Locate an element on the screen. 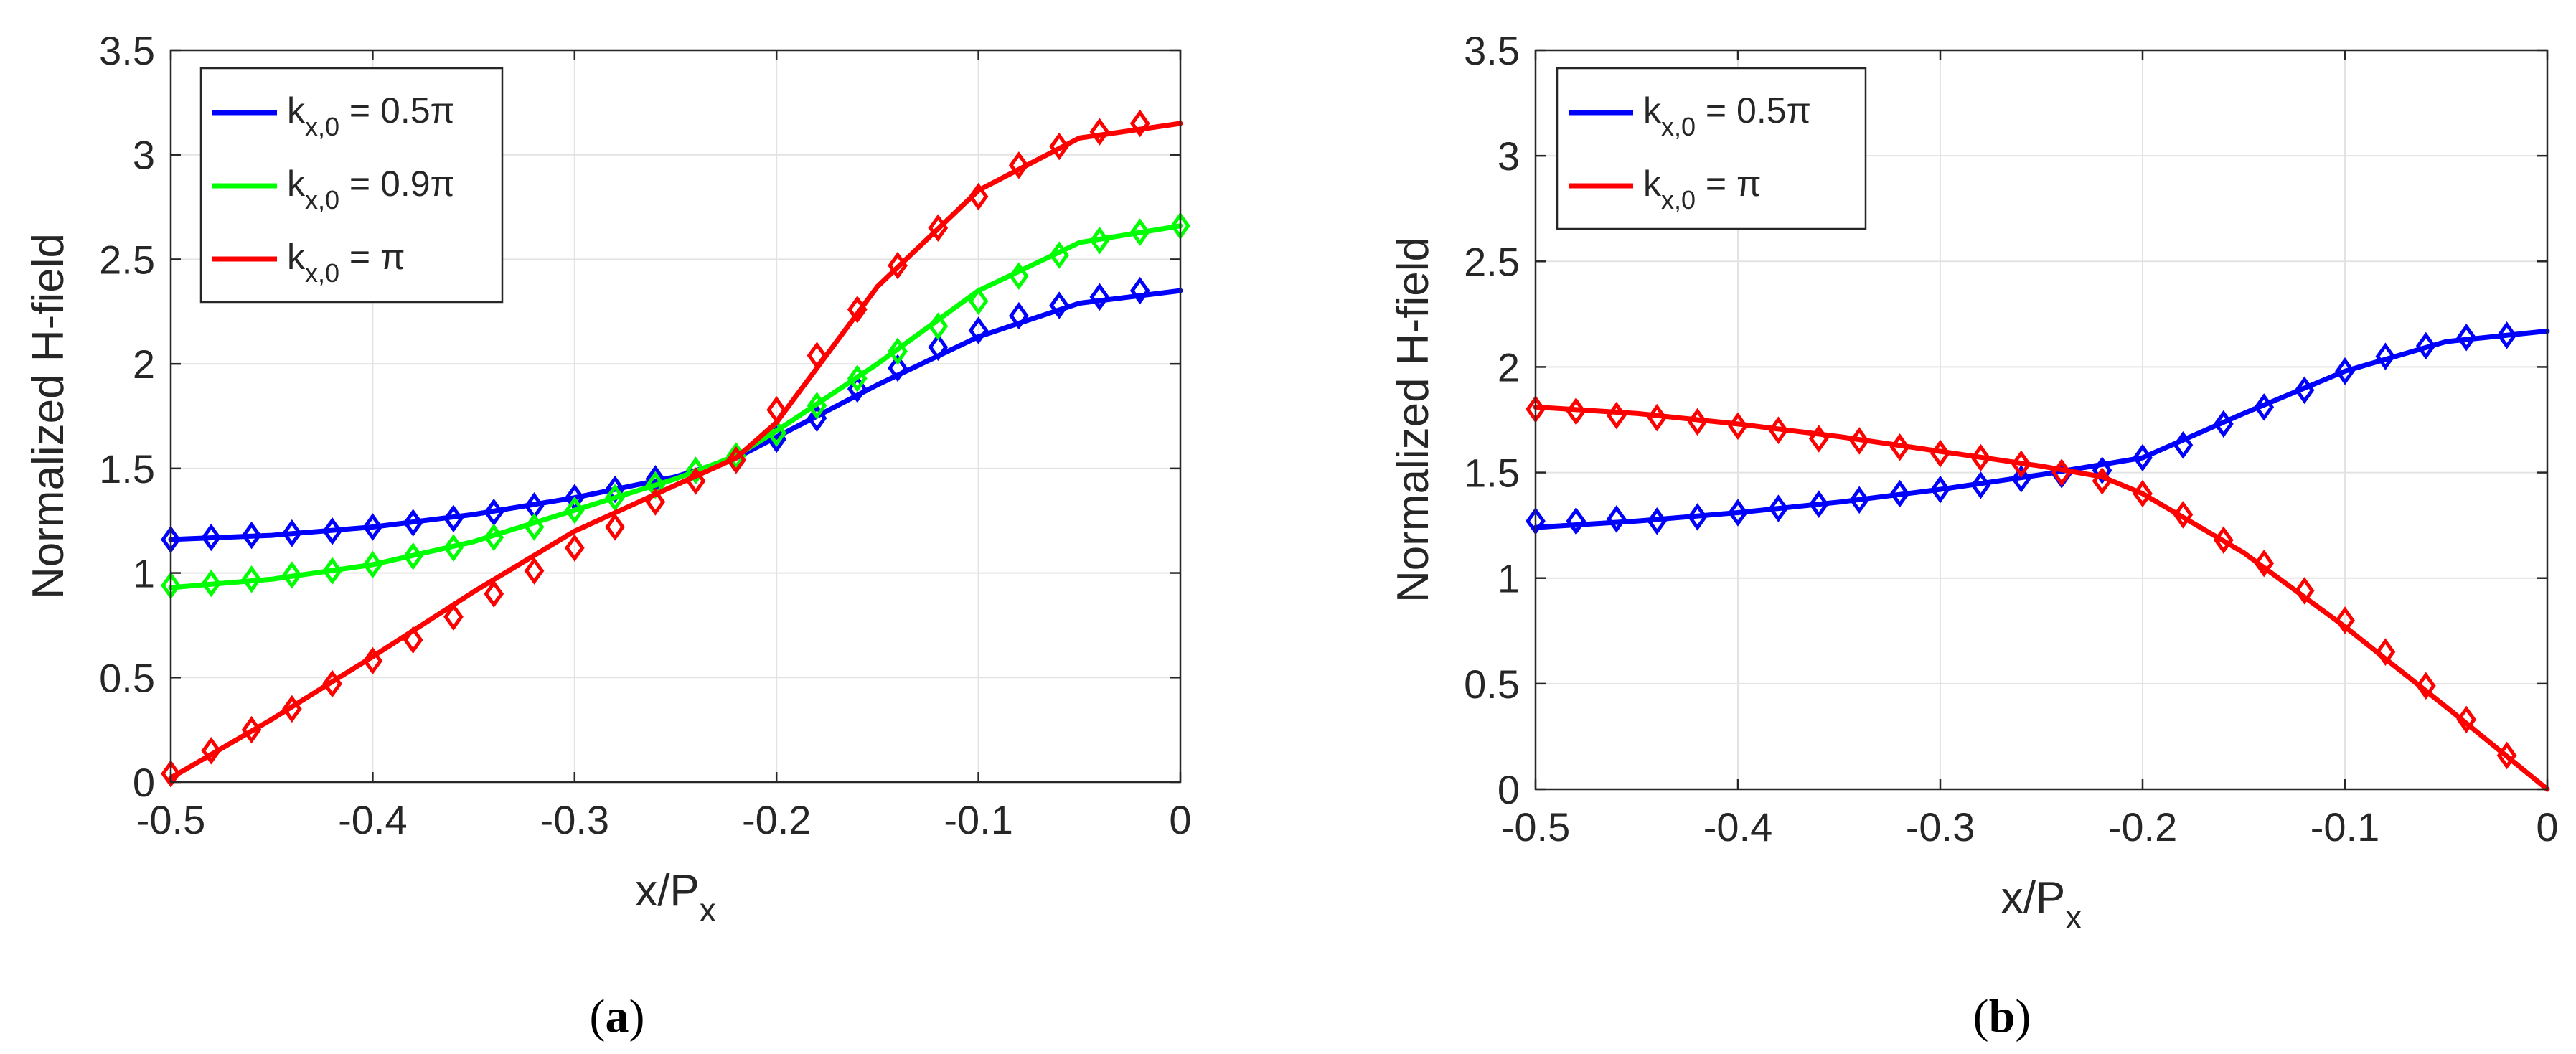 Image resolution: width=2576 pixels, height=1054 pixels. legend-entry: kx,0 = π is located at coordinates (346, 263).